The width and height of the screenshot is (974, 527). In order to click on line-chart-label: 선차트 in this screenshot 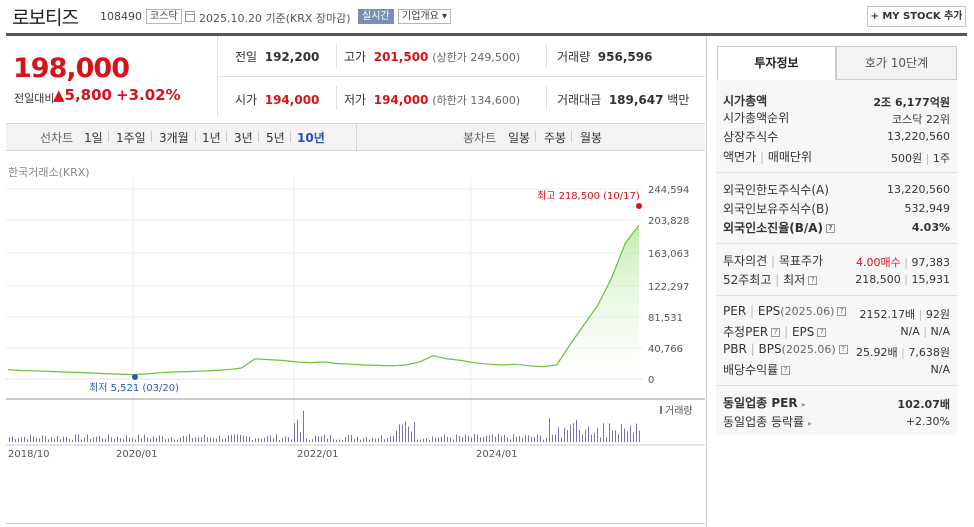, I will do `click(57, 138)`.